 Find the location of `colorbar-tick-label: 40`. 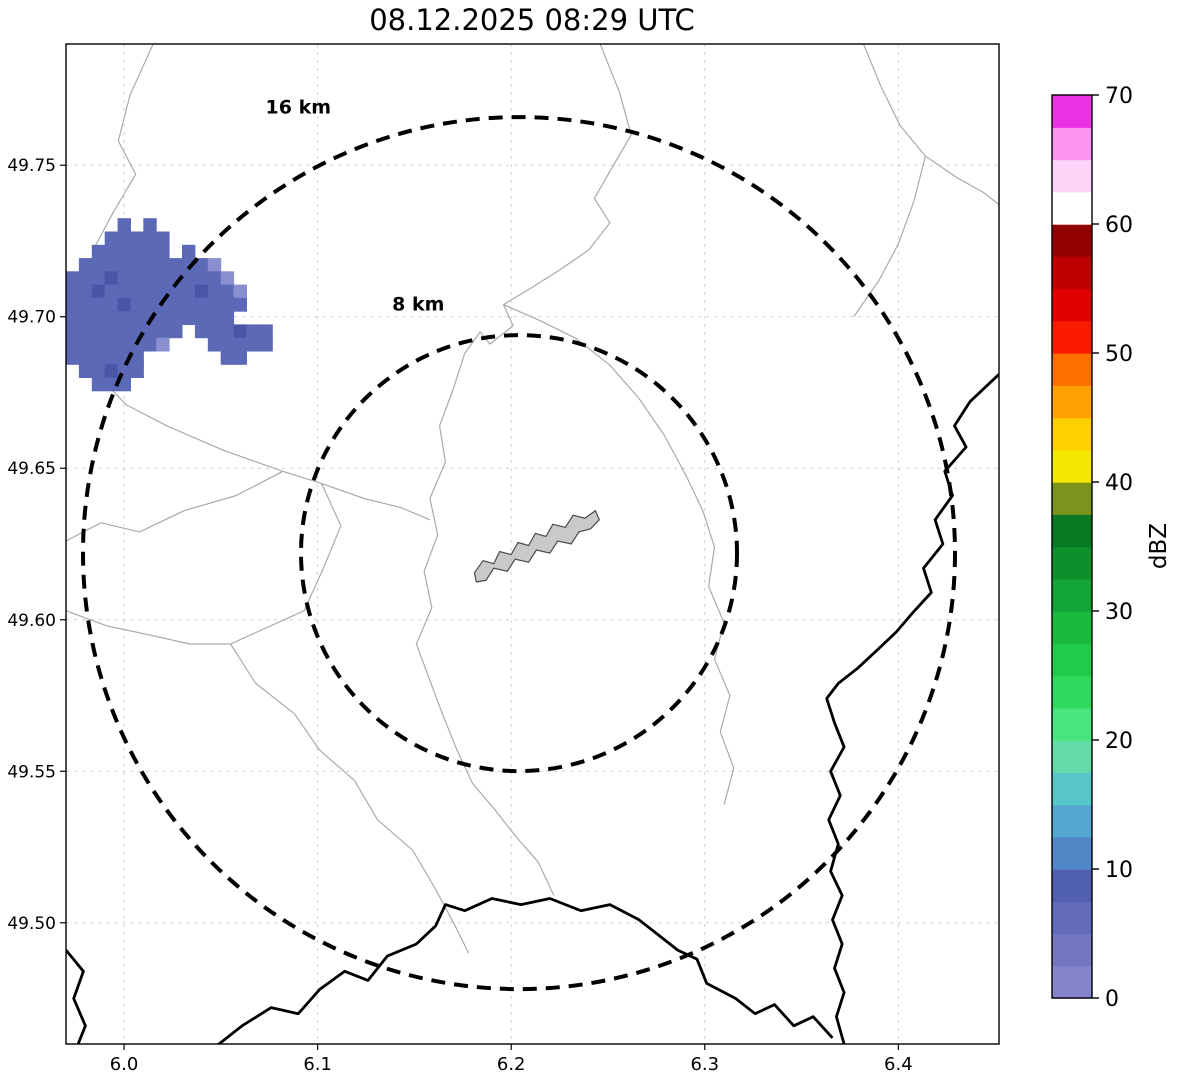

colorbar-tick-label: 40 is located at coordinates (1119, 483).